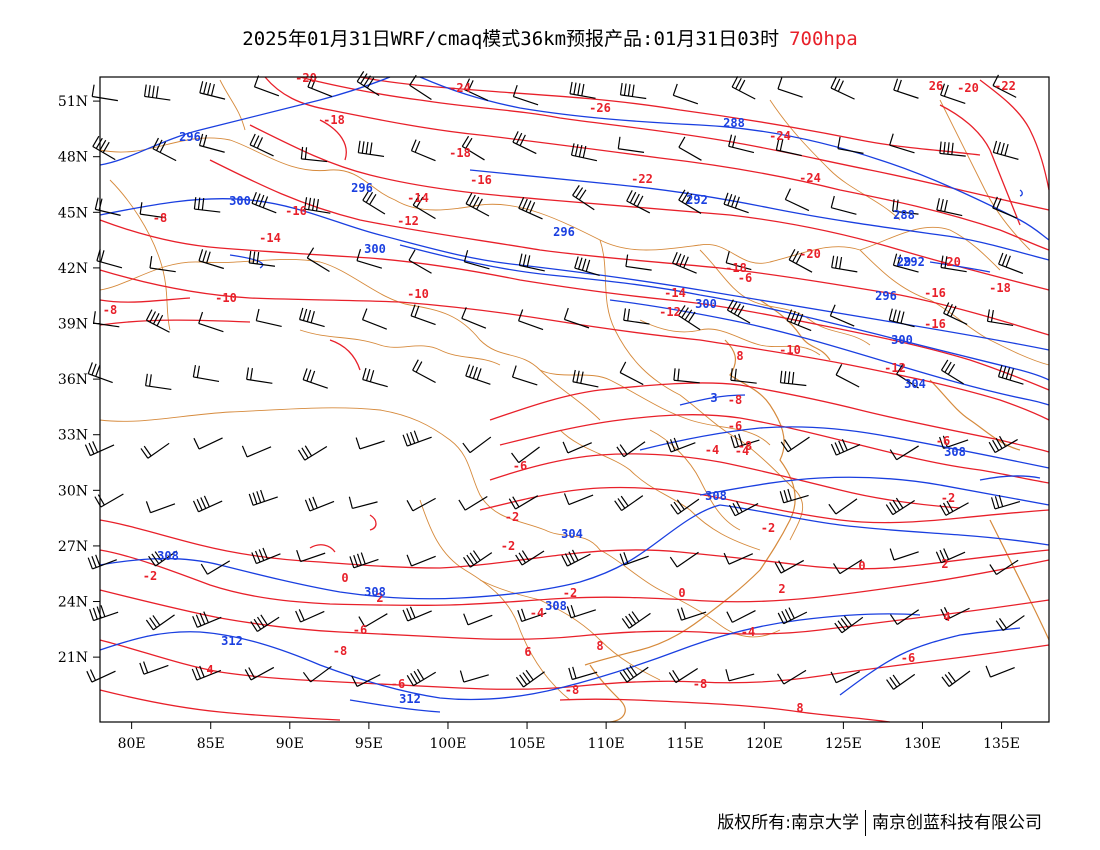  I want to click on y-tick-label: 45N, so click(73, 213).